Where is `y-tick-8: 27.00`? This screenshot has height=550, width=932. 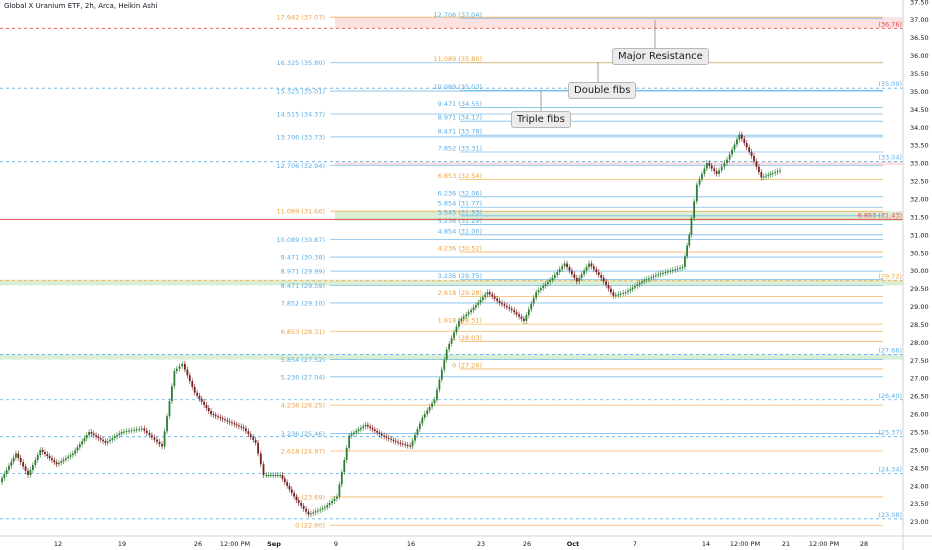 y-tick-8: 27.00 is located at coordinates (919, 379).